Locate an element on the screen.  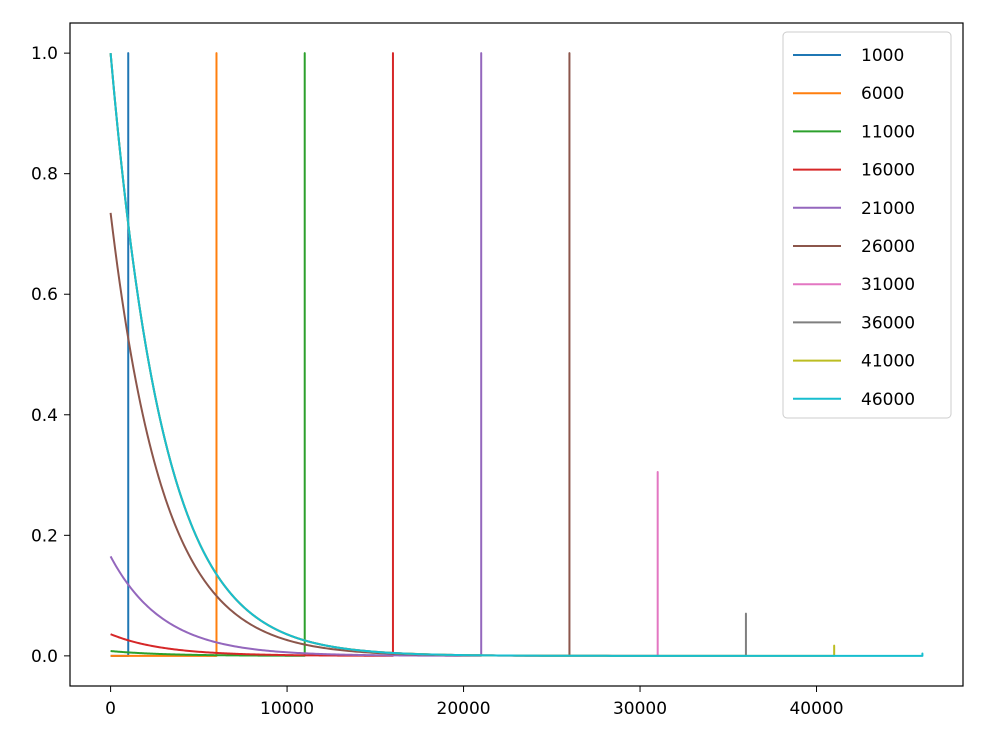
y-tick-label: 0.2 is located at coordinates (44, 536).